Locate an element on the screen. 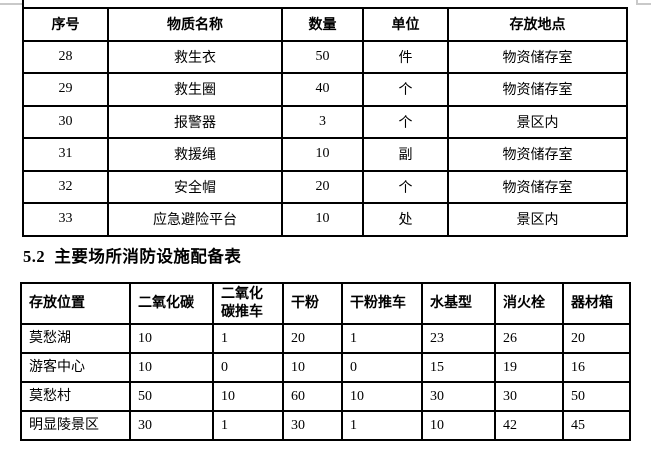 The width and height of the screenshot is (651, 458). table-cell: 救生衣 is located at coordinates (195, 56).